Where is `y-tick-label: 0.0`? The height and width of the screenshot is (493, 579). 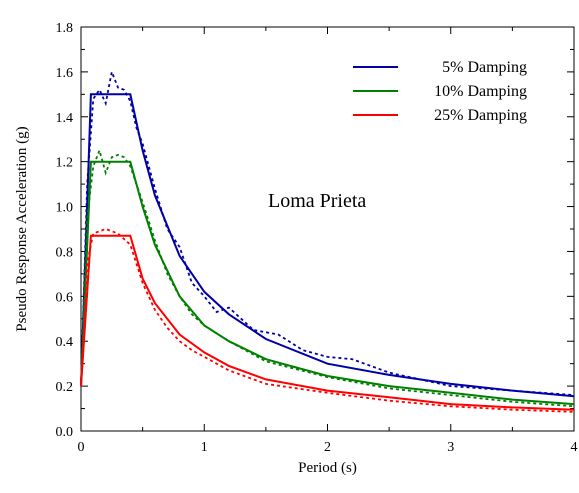
y-tick-label: 0.0 is located at coordinates (65, 432).